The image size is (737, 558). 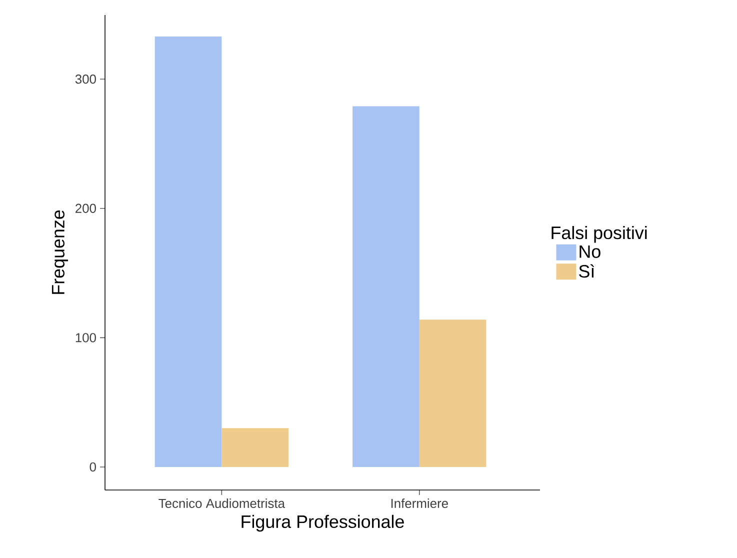 I want to click on legend-label: Sì, so click(x=586, y=271).